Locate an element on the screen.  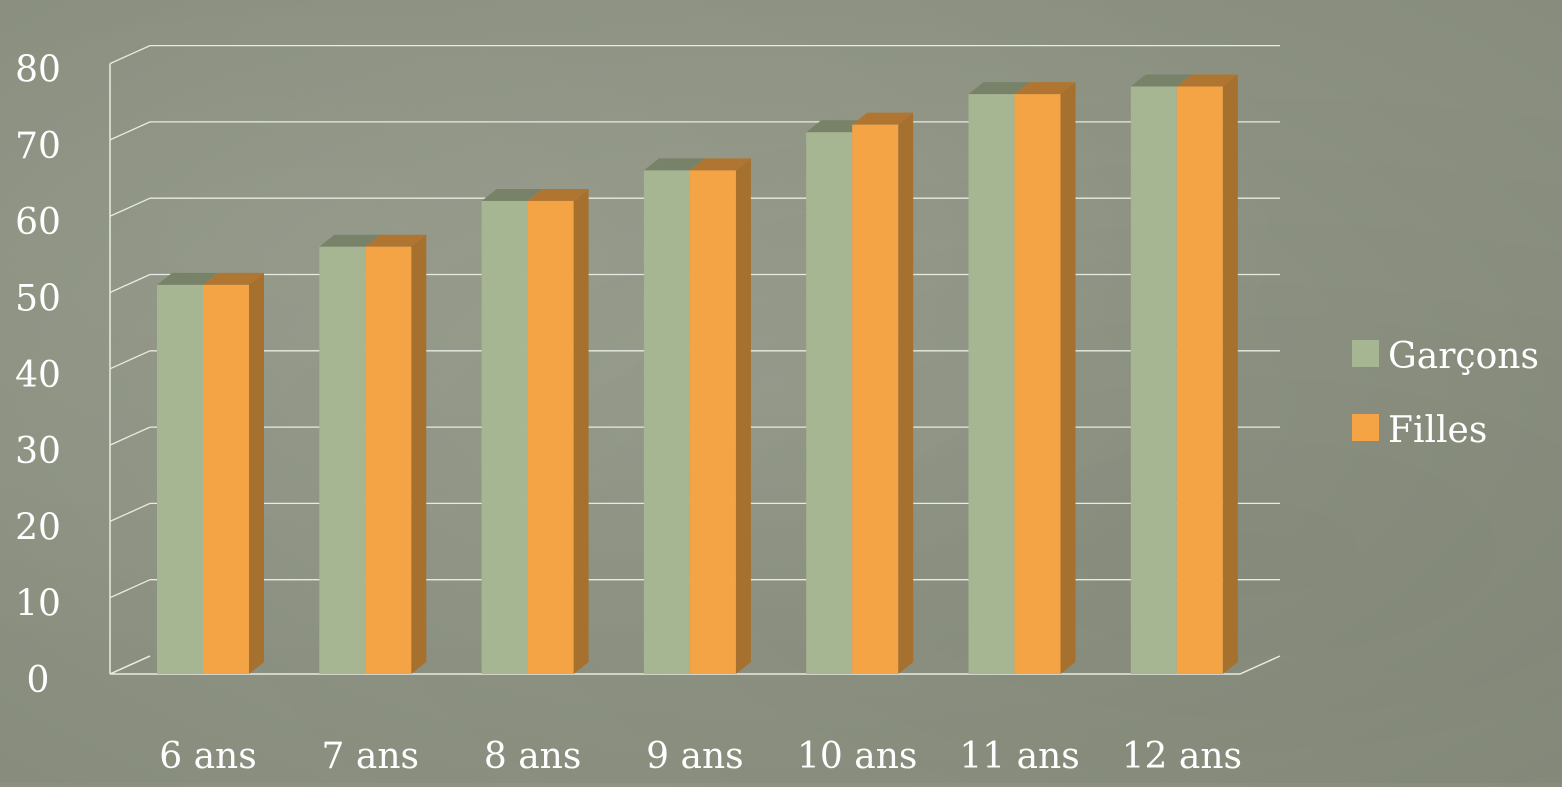
y-tick-label: 0 is located at coordinates (38, 680).